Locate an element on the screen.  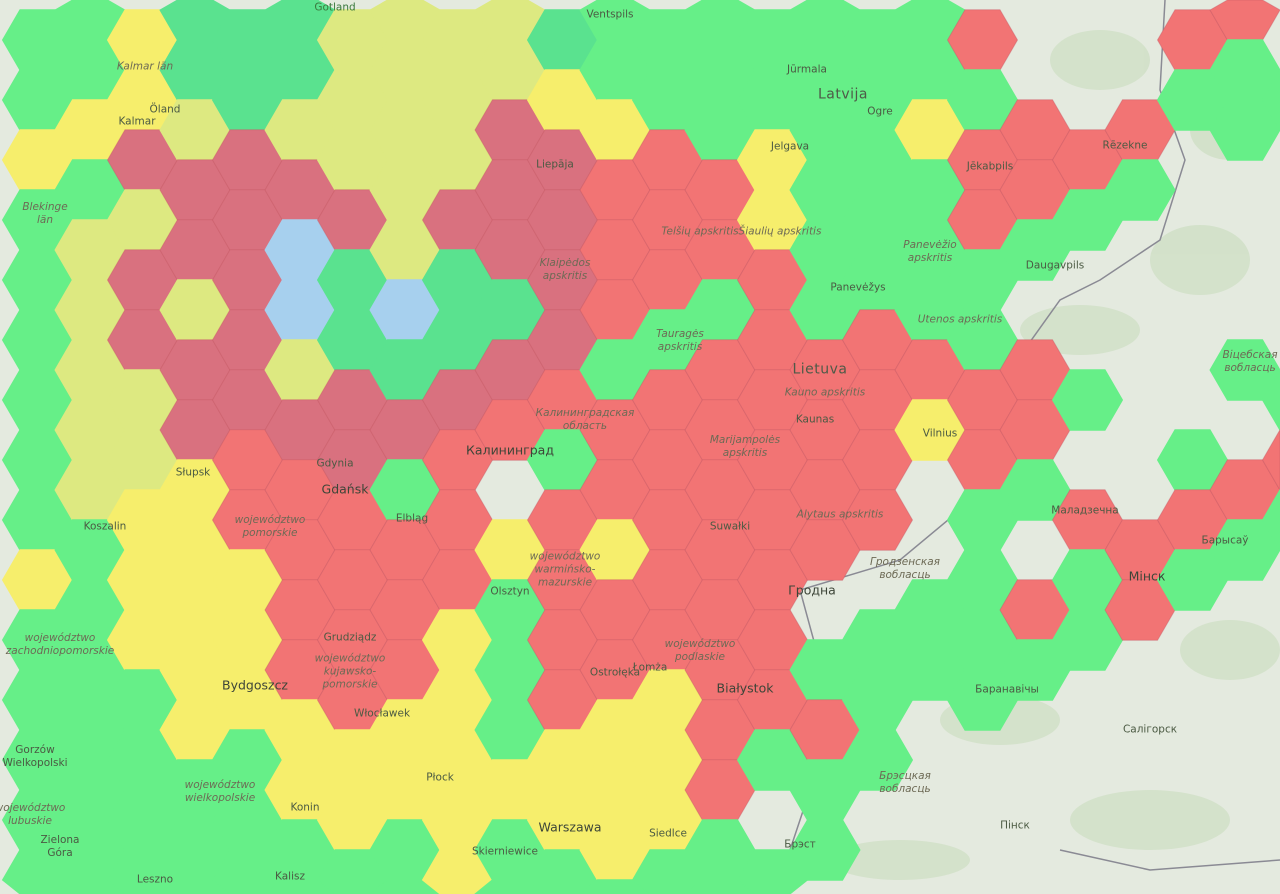
border-line is located at coordinates (1169, 860).